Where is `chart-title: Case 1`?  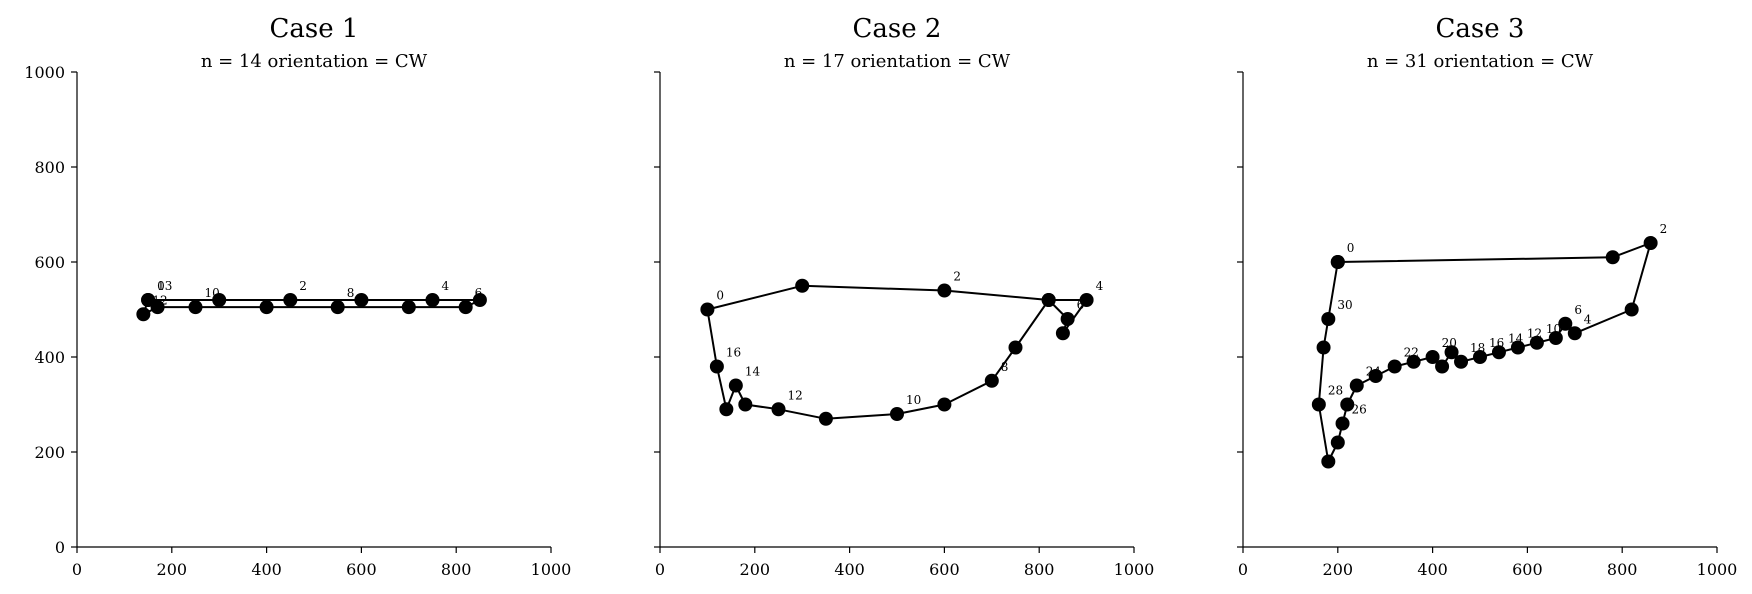
chart-title: Case 1 is located at coordinates (314, 29).